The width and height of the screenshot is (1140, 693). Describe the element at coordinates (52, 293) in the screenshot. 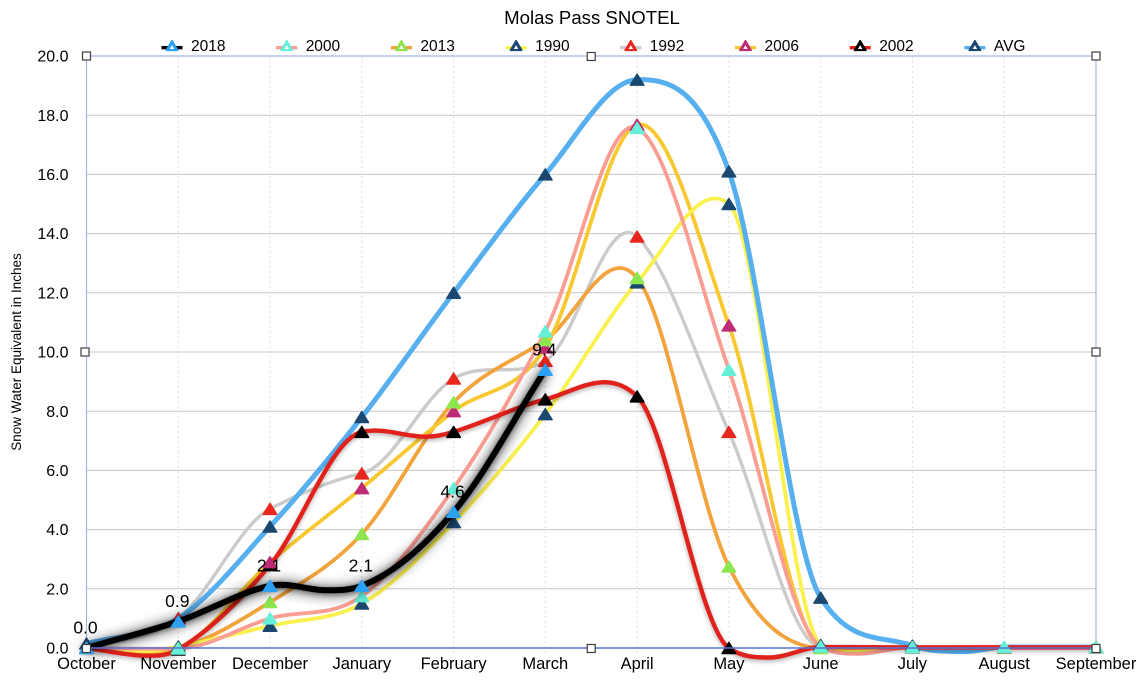

I see `svg-text: 12.0` at that location.